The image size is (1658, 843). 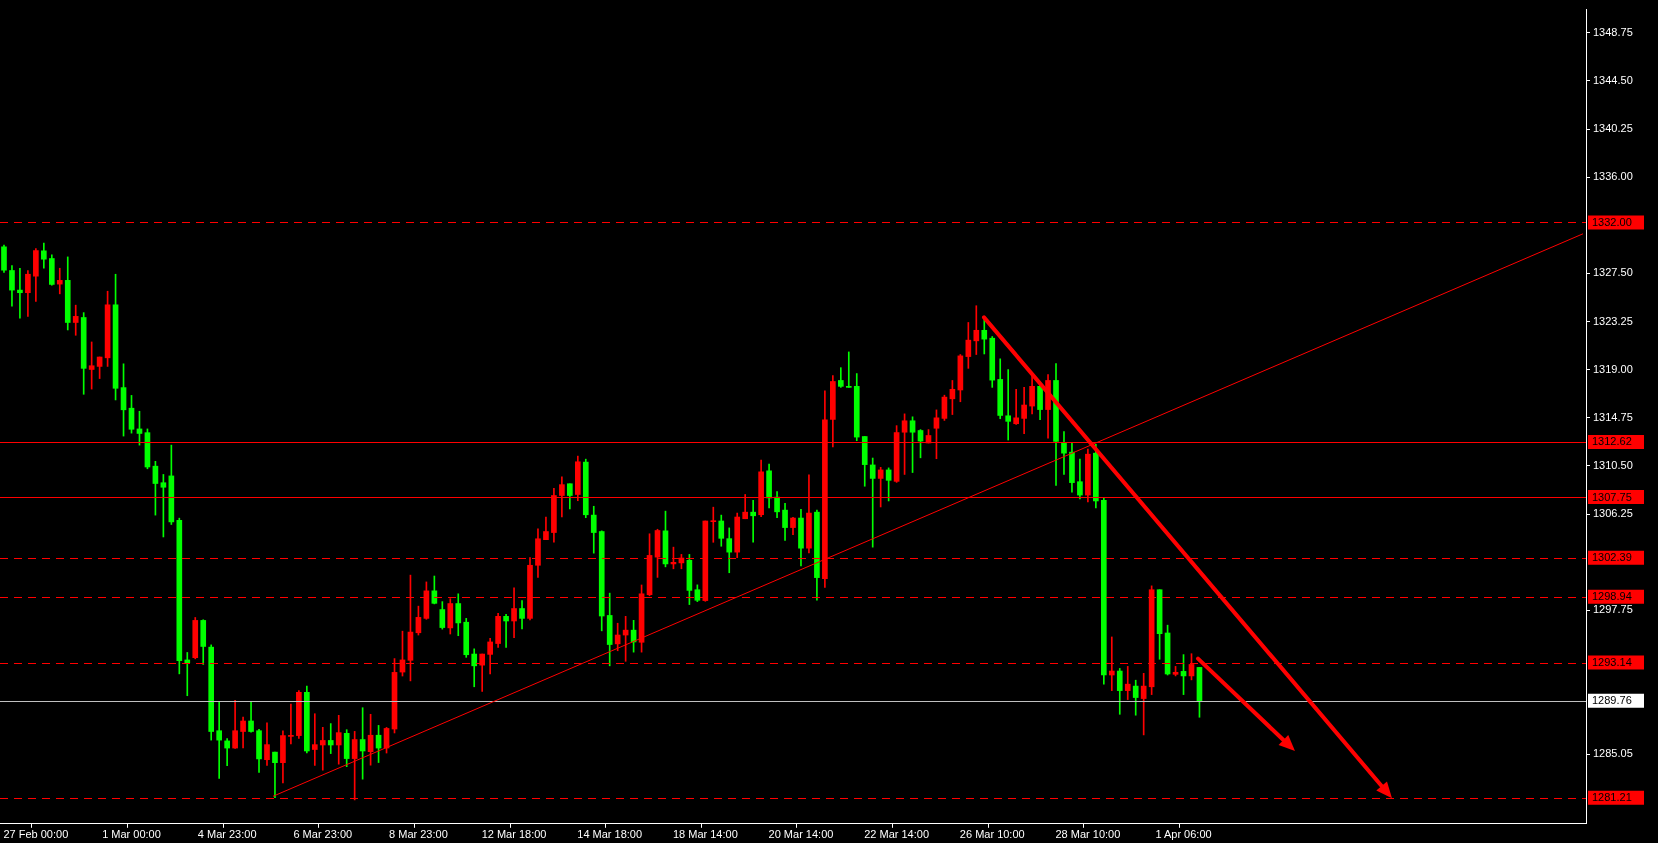 What do you see at coordinates (1613, 753) in the screenshot?
I see `y-tick-label: 1285.05` at bounding box center [1613, 753].